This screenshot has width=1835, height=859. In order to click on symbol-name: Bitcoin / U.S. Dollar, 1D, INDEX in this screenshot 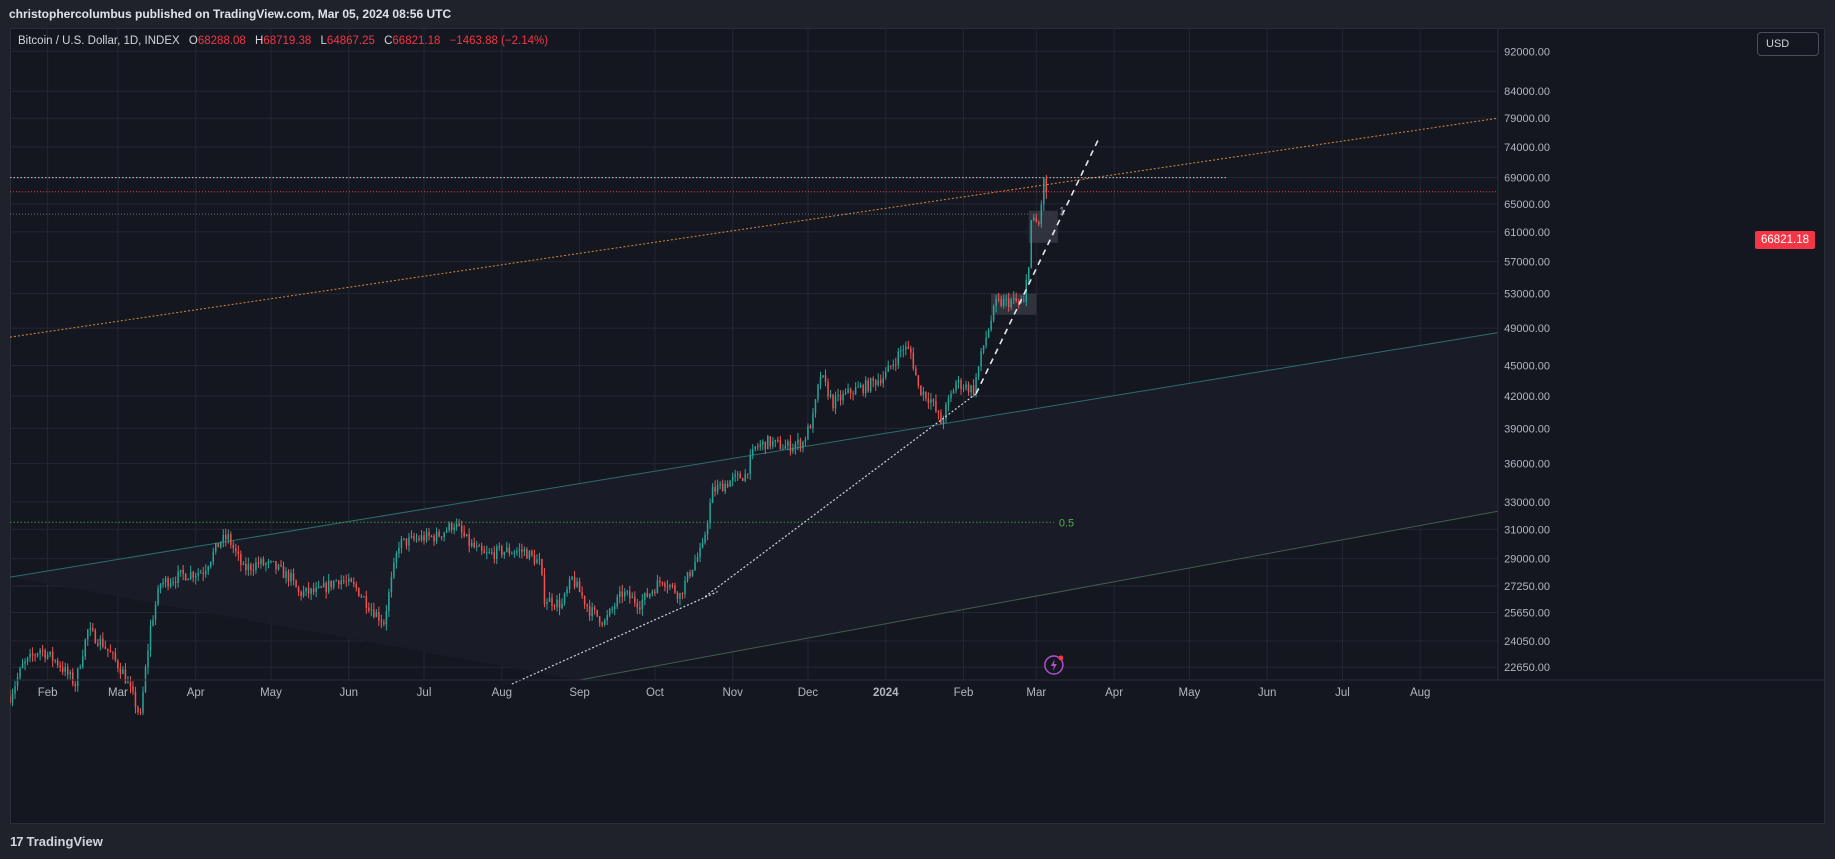, I will do `click(99, 41)`.